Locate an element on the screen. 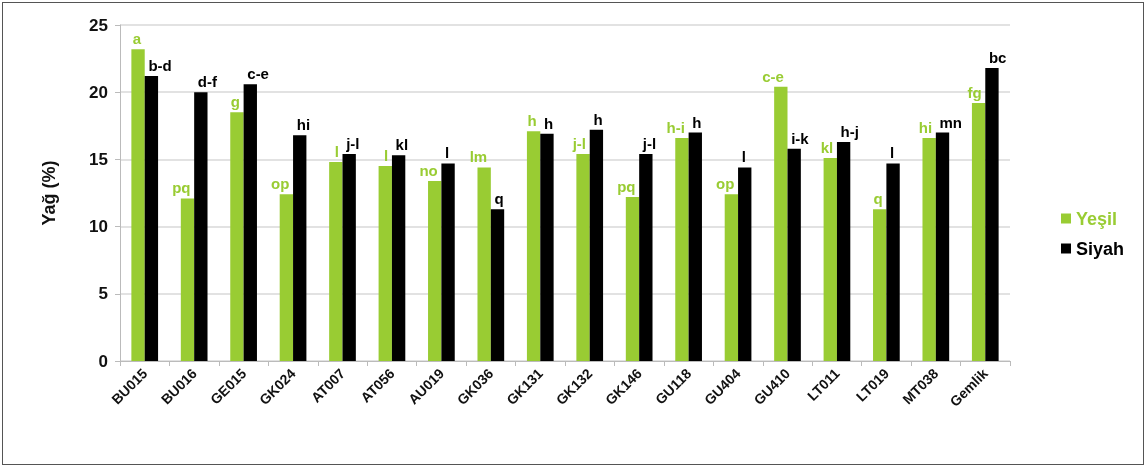 The height and width of the screenshot is (469, 1148). data-label: mn is located at coordinates (951, 122).